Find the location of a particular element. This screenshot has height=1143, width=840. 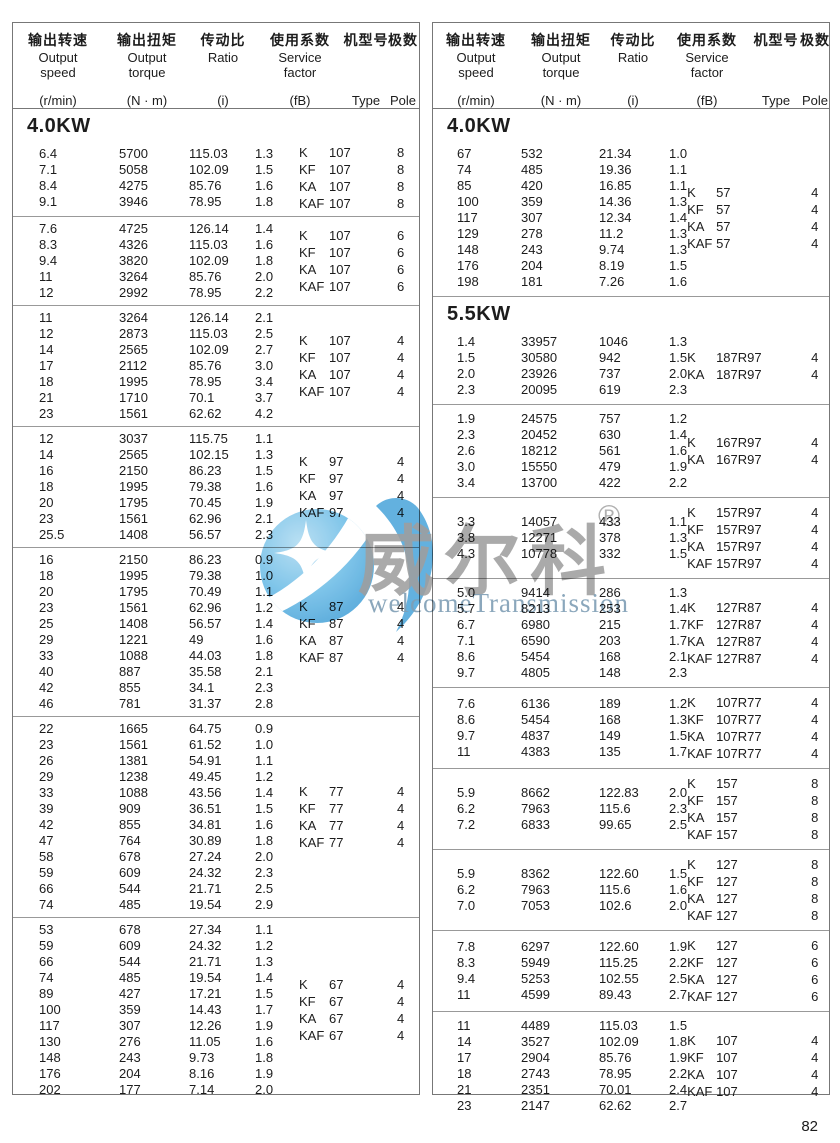

output-torque-value: 243 is located at coordinates (130, 1057).